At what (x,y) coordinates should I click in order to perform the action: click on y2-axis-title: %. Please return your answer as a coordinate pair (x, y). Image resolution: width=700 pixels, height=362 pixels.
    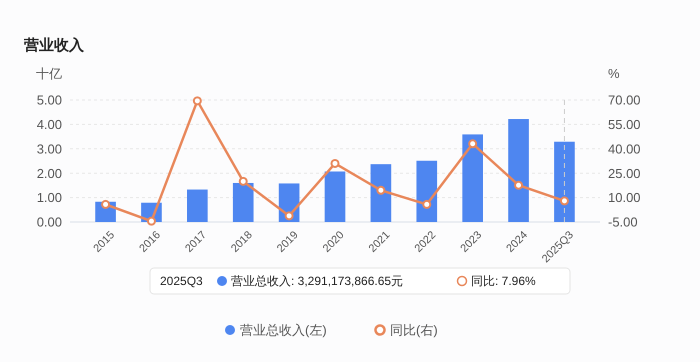
    Looking at the image, I should click on (614, 73).